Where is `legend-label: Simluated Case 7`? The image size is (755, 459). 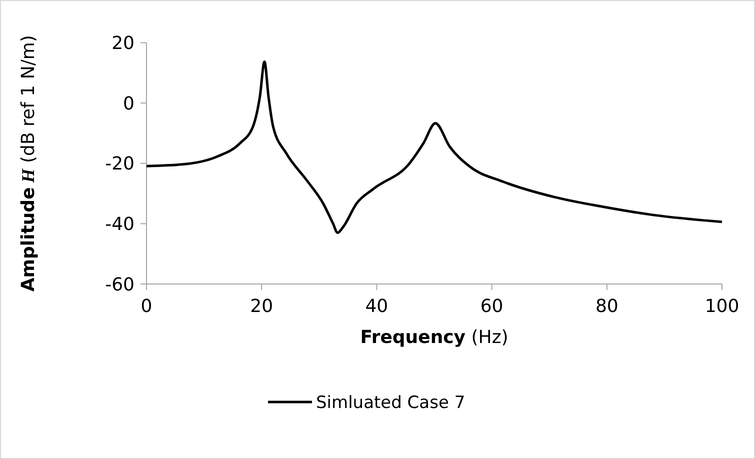 legend-label: Simluated Case 7 is located at coordinates (391, 402).